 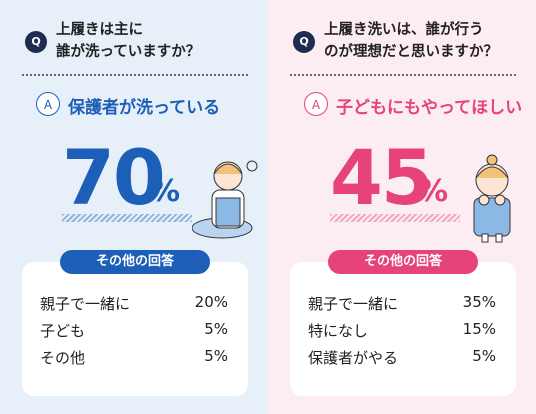 What do you see at coordinates (144, 108) in the screenshot?
I see `answer: 保護者が洗っている` at bounding box center [144, 108].